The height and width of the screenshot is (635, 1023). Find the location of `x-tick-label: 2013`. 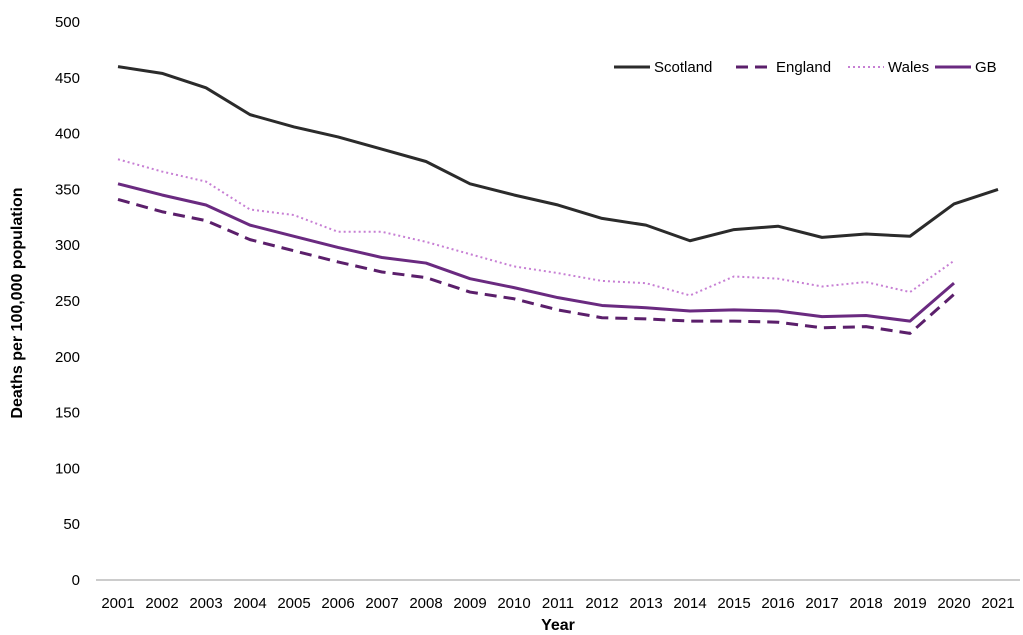

x-tick-label: 2013 is located at coordinates (645, 603).